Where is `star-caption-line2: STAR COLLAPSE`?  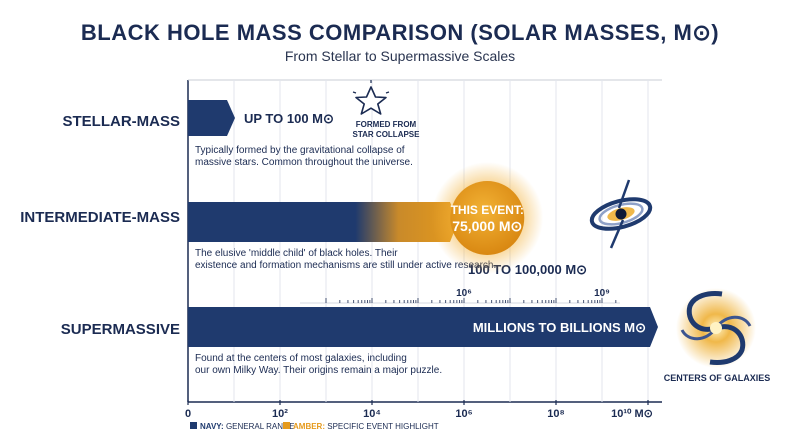 star-caption-line2: STAR COLLAPSE is located at coordinates (387, 134).